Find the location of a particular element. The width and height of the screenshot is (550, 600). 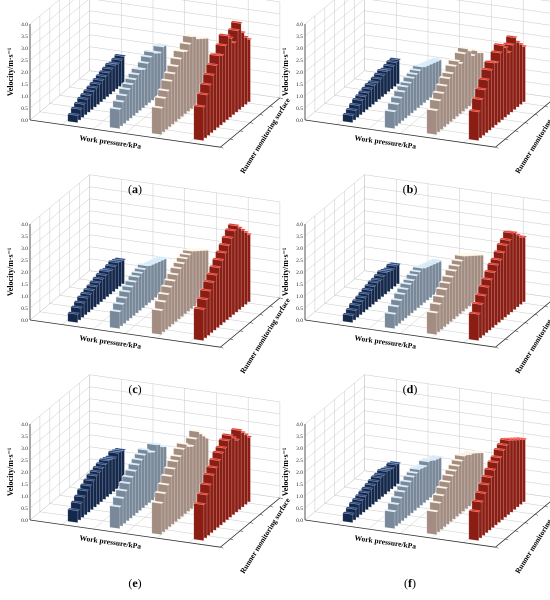

ytick-label-e-6: 3.0 is located at coordinates (24, 449).